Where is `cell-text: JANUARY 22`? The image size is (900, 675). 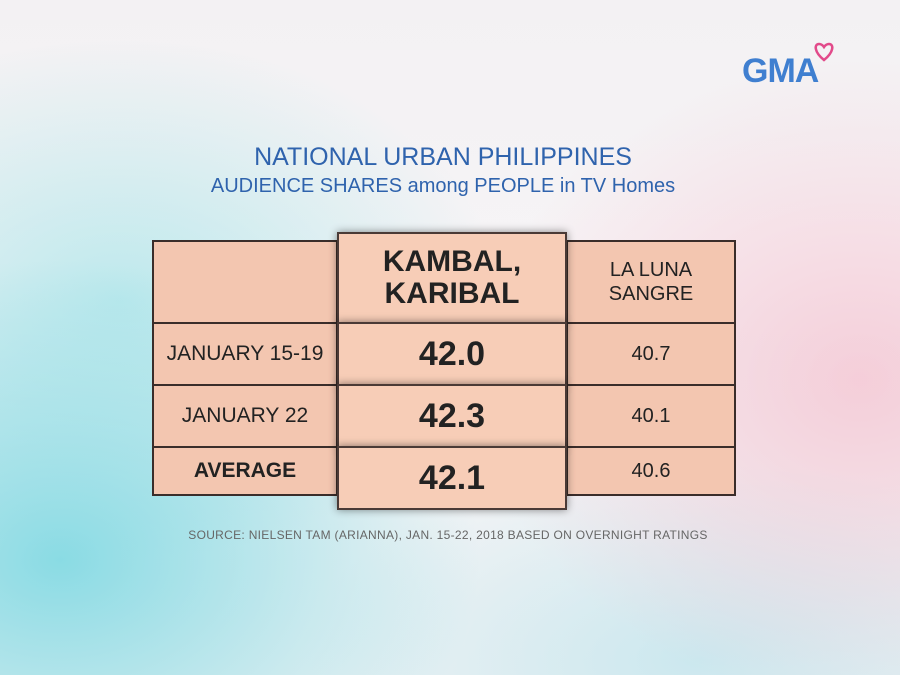 cell-text: JANUARY 22 is located at coordinates (245, 415).